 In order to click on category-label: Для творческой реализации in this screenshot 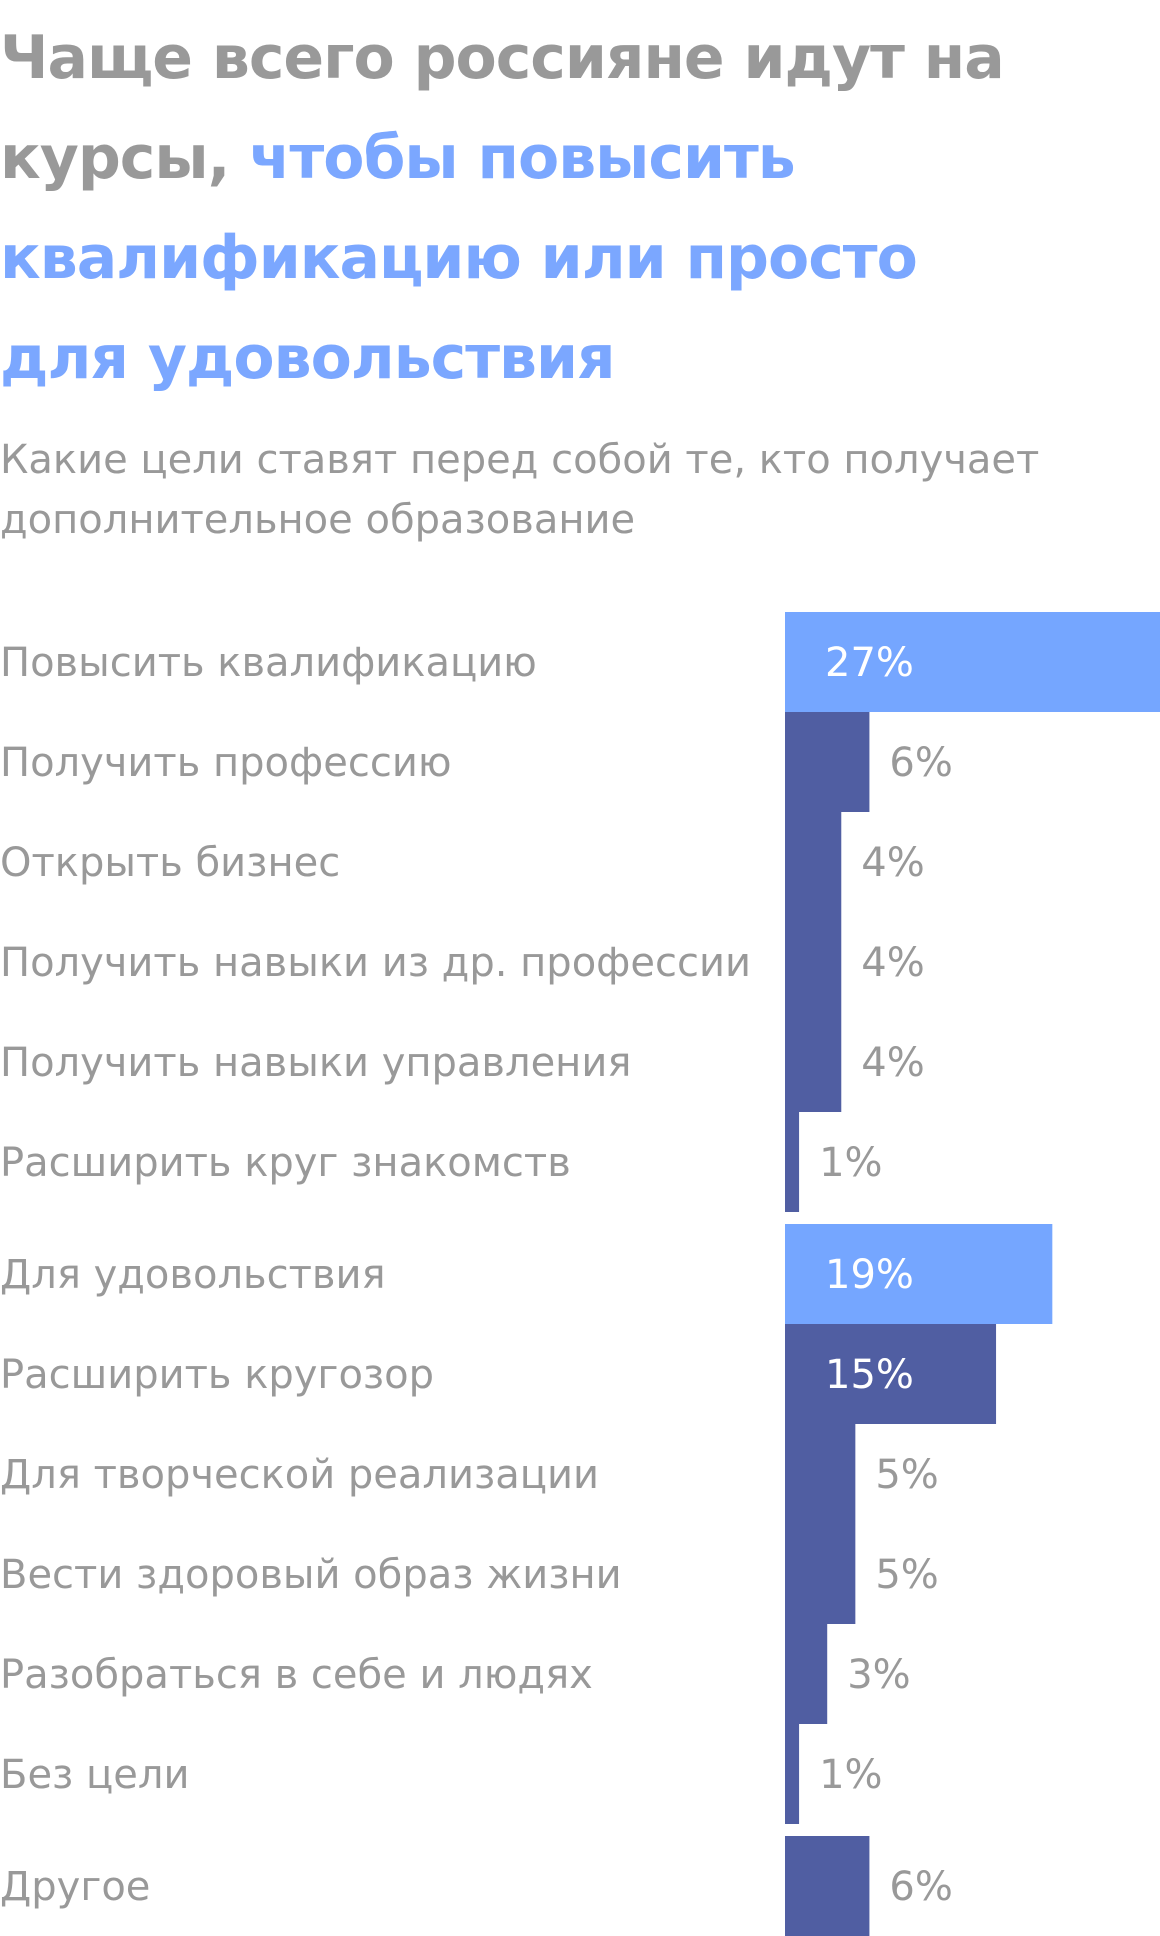, I will do `click(299, 1475)`.